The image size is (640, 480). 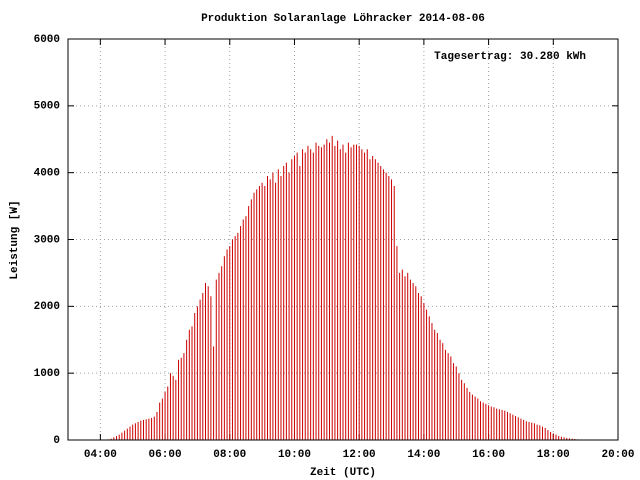 What do you see at coordinates (359, 455) in the screenshot?
I see `x-tick-label: 12:00` at bounding box center [359, 455].